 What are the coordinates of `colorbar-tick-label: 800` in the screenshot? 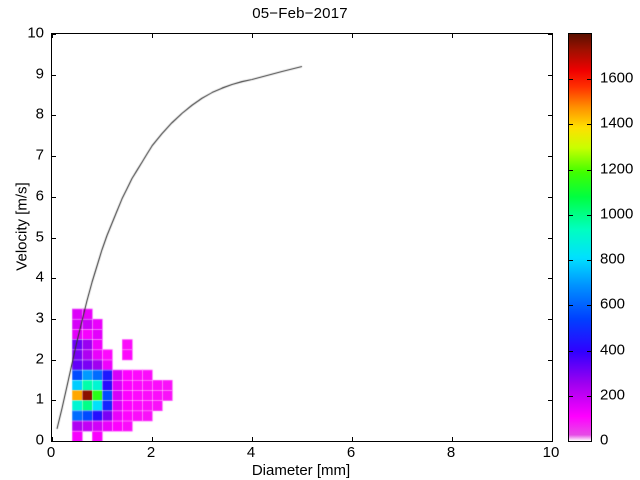 It's located at (613, 259).